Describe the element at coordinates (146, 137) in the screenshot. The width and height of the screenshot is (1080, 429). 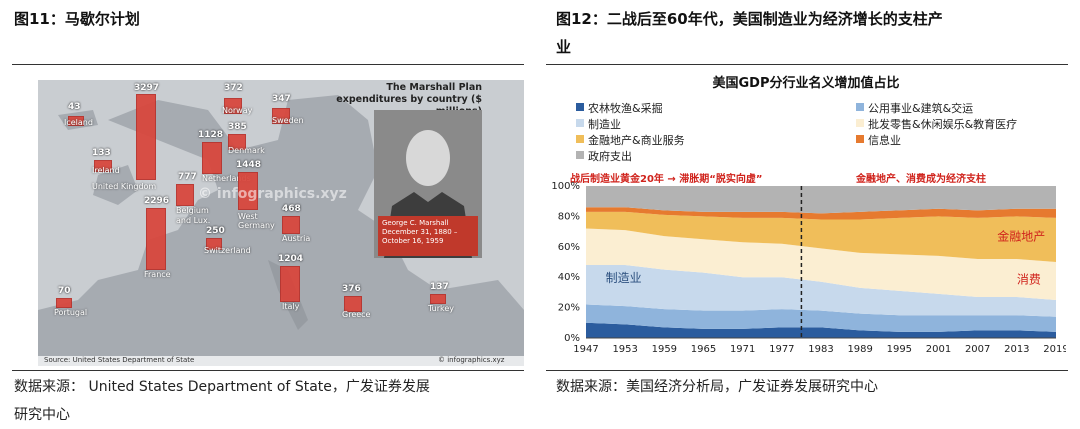
I see `bar-united-kingdom` at that location.